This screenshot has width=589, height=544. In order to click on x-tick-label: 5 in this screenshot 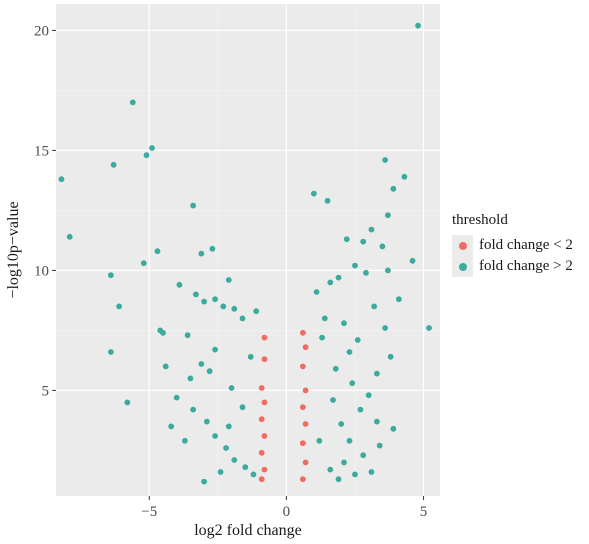, I will do `click(424, 512)`.